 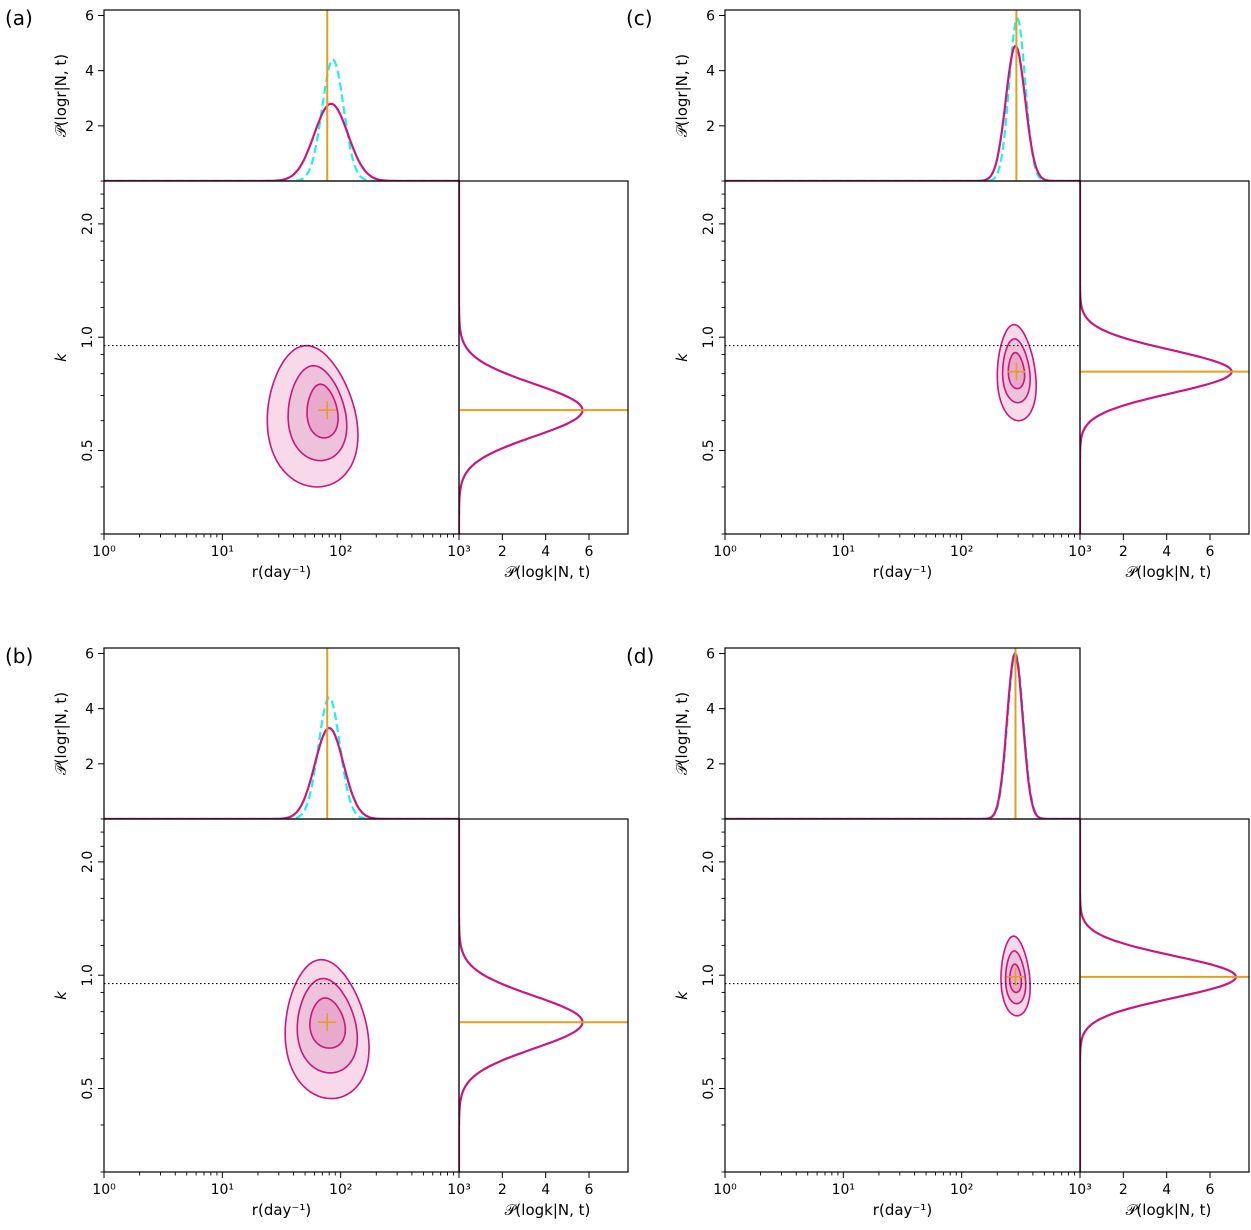 What do you see at coordinates (322, 411) in the screenshot?
I see `contour-inner` at bounding box center [322, 411].